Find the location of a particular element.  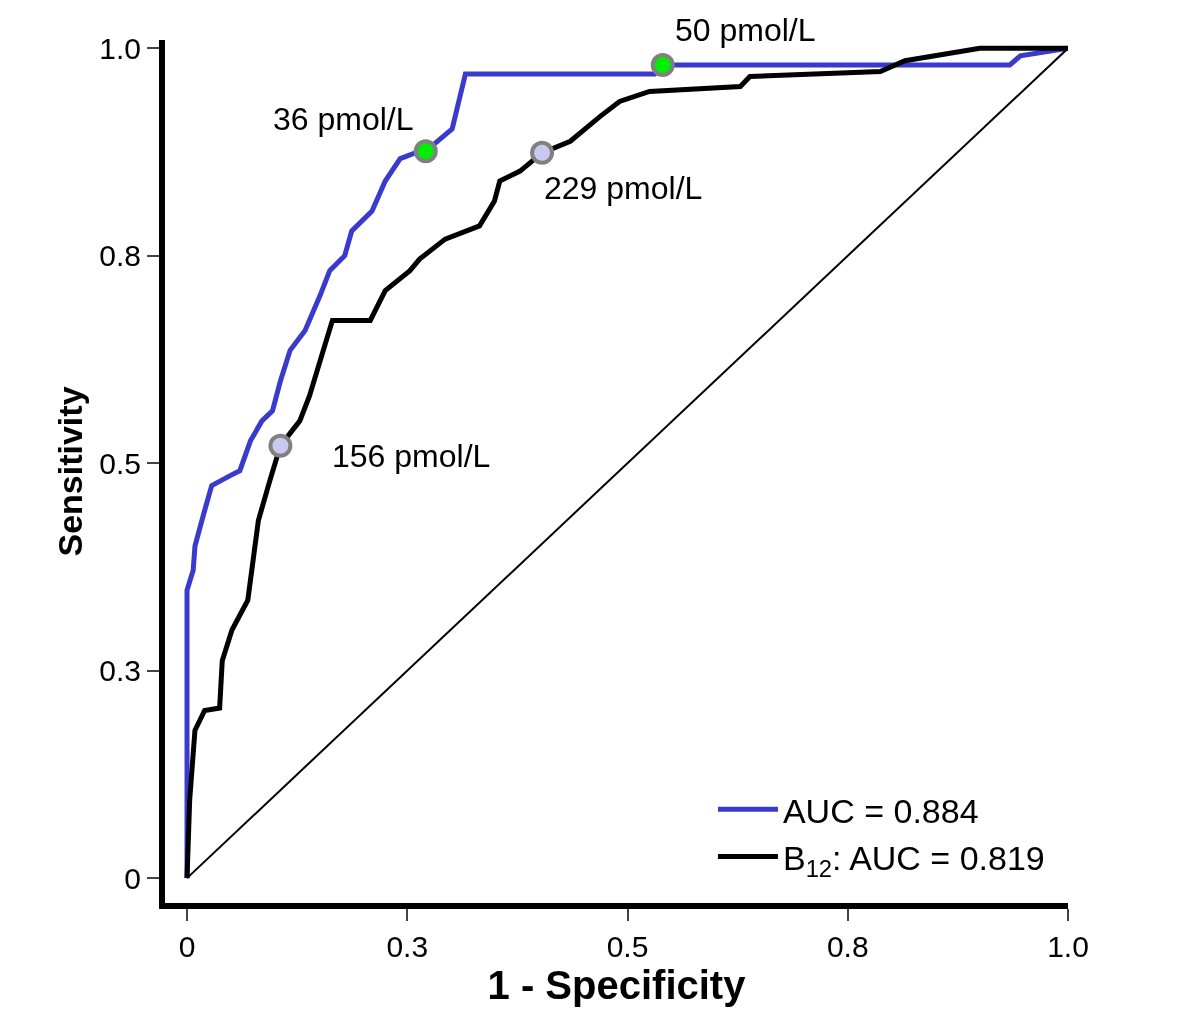

y-tick-label: 0.5 is located at coordinates (120, 463).